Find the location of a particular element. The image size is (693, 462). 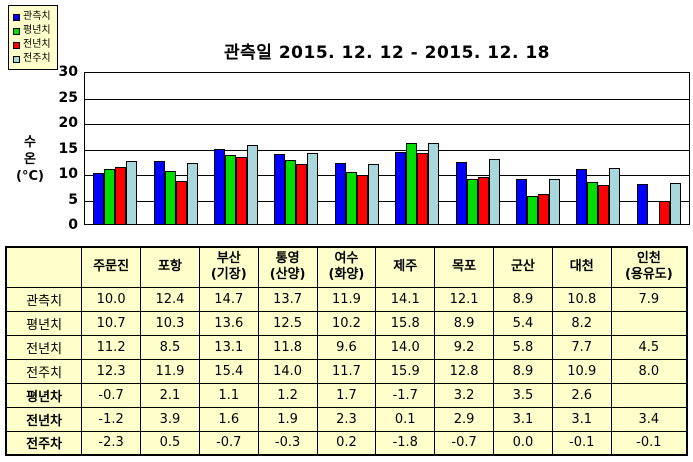

column-header-1: 포항 is located at coordinates (170, 267).